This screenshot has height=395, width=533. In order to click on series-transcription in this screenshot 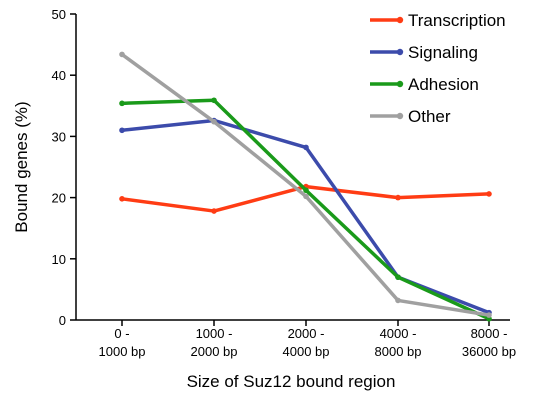, I will do `click(305, 198)`.